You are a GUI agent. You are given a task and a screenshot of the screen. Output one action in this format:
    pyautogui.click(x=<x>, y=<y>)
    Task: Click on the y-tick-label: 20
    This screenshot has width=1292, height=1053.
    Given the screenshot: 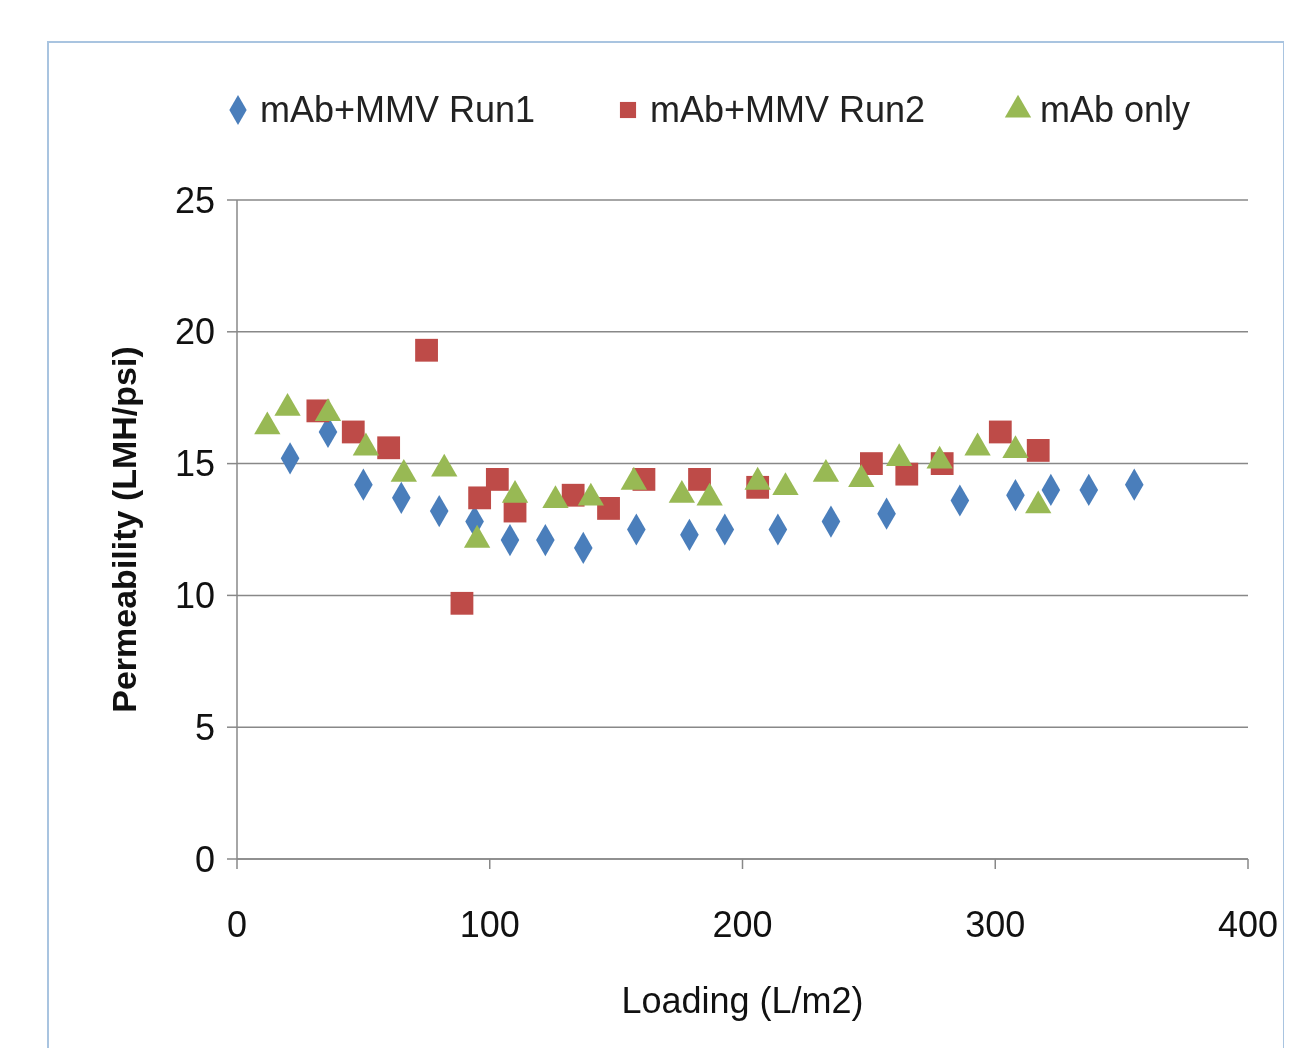 What is the action you would take?
    pyautogui.click(x=194, y=332)
    